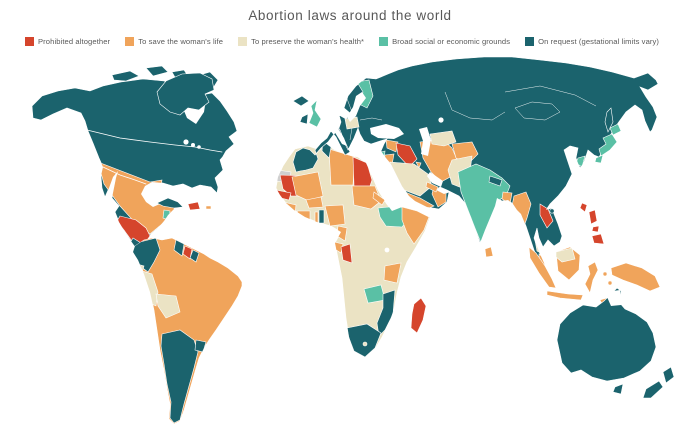 This screenshot has height=435, width=700. I want to click on usa-canada-border, so click(154, 141).